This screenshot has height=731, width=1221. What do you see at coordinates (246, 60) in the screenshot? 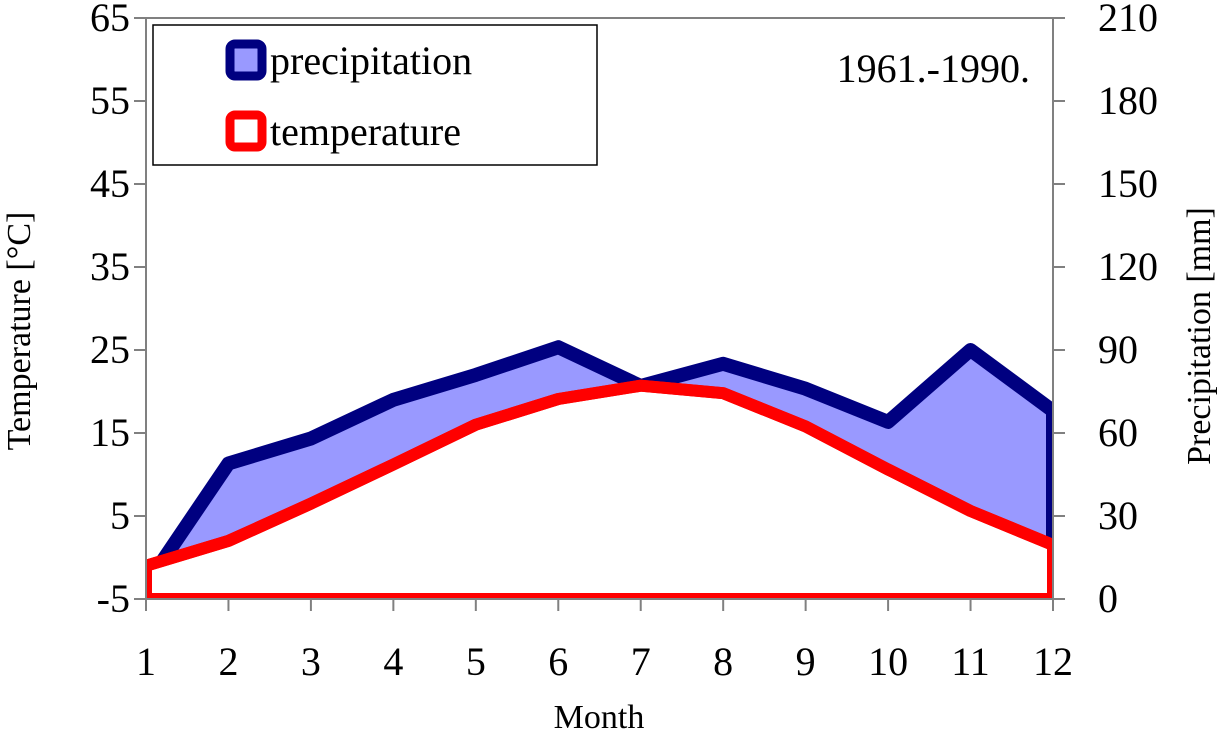
I see `legend-precipitation-swatch` at bounding box center [246, 60].